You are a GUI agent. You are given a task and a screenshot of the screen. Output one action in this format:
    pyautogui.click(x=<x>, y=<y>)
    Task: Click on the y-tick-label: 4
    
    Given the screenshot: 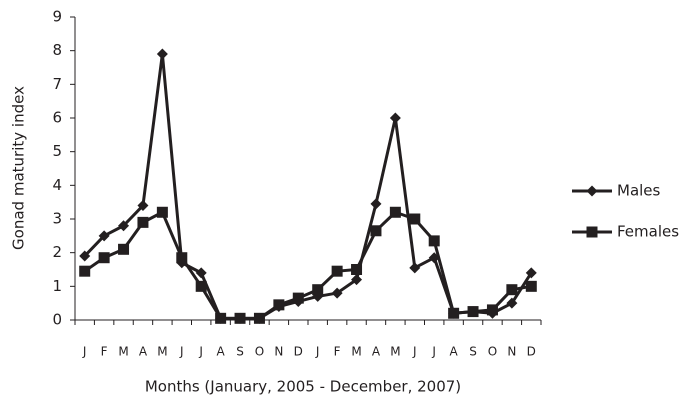 What is the action you would take?
    pyautogui.click(x=57, y=185)
    